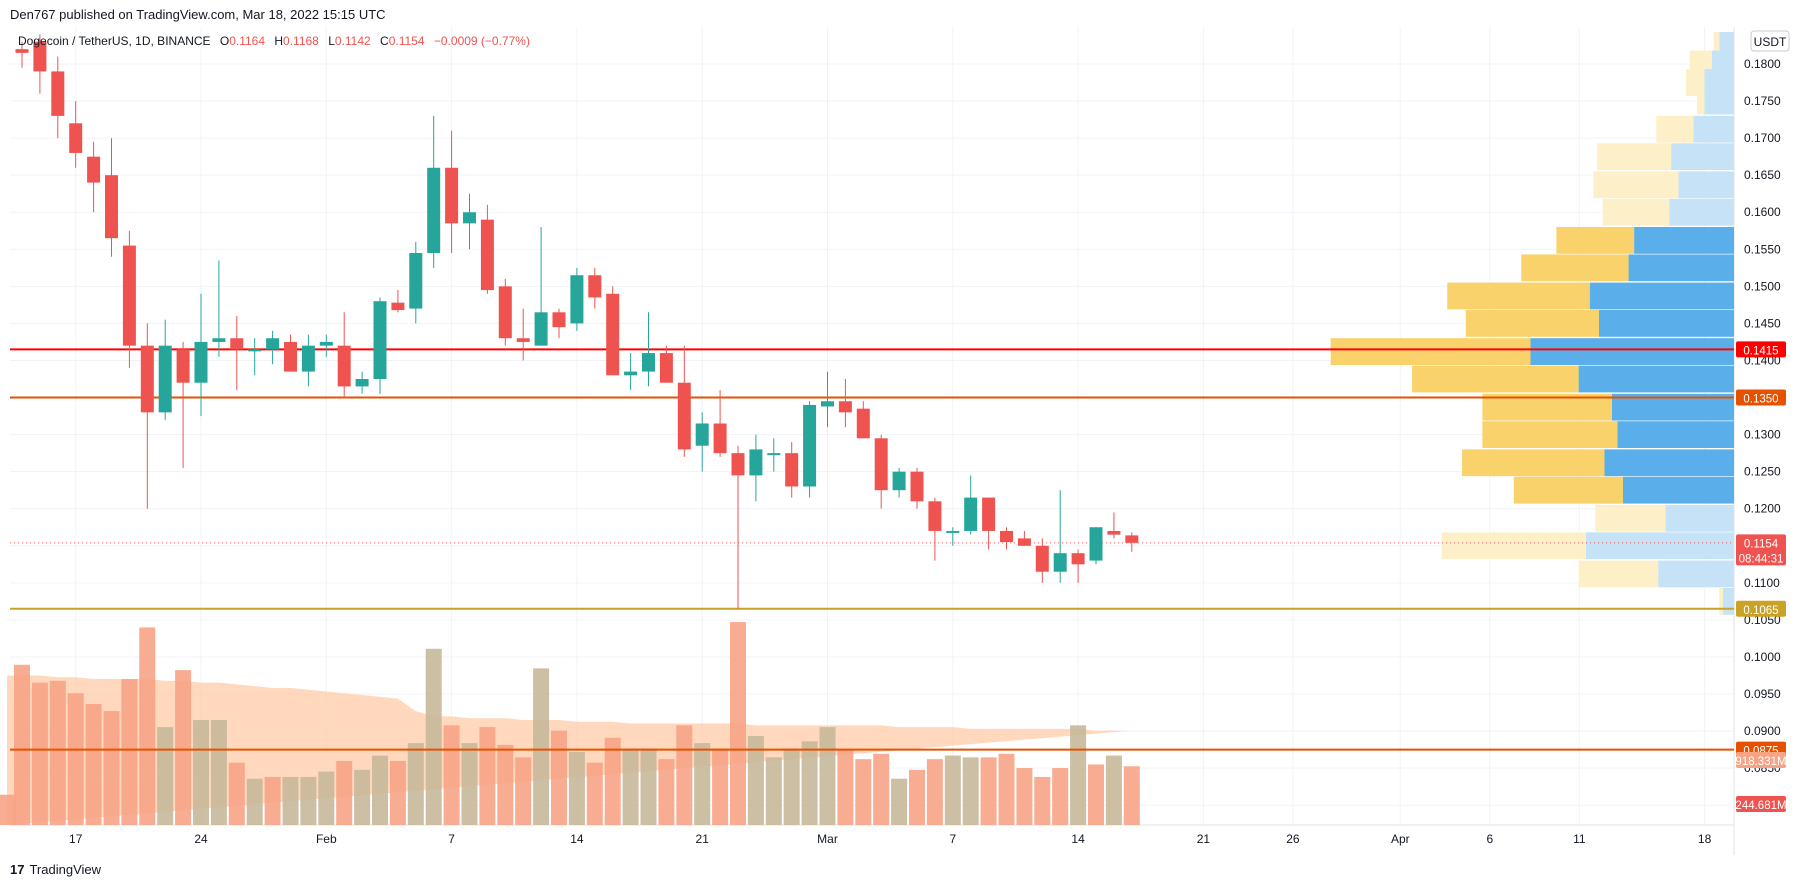  Describe the element at coordinates (201, 839) in the screenshot. I see `time-tick-label: 24` at that location.